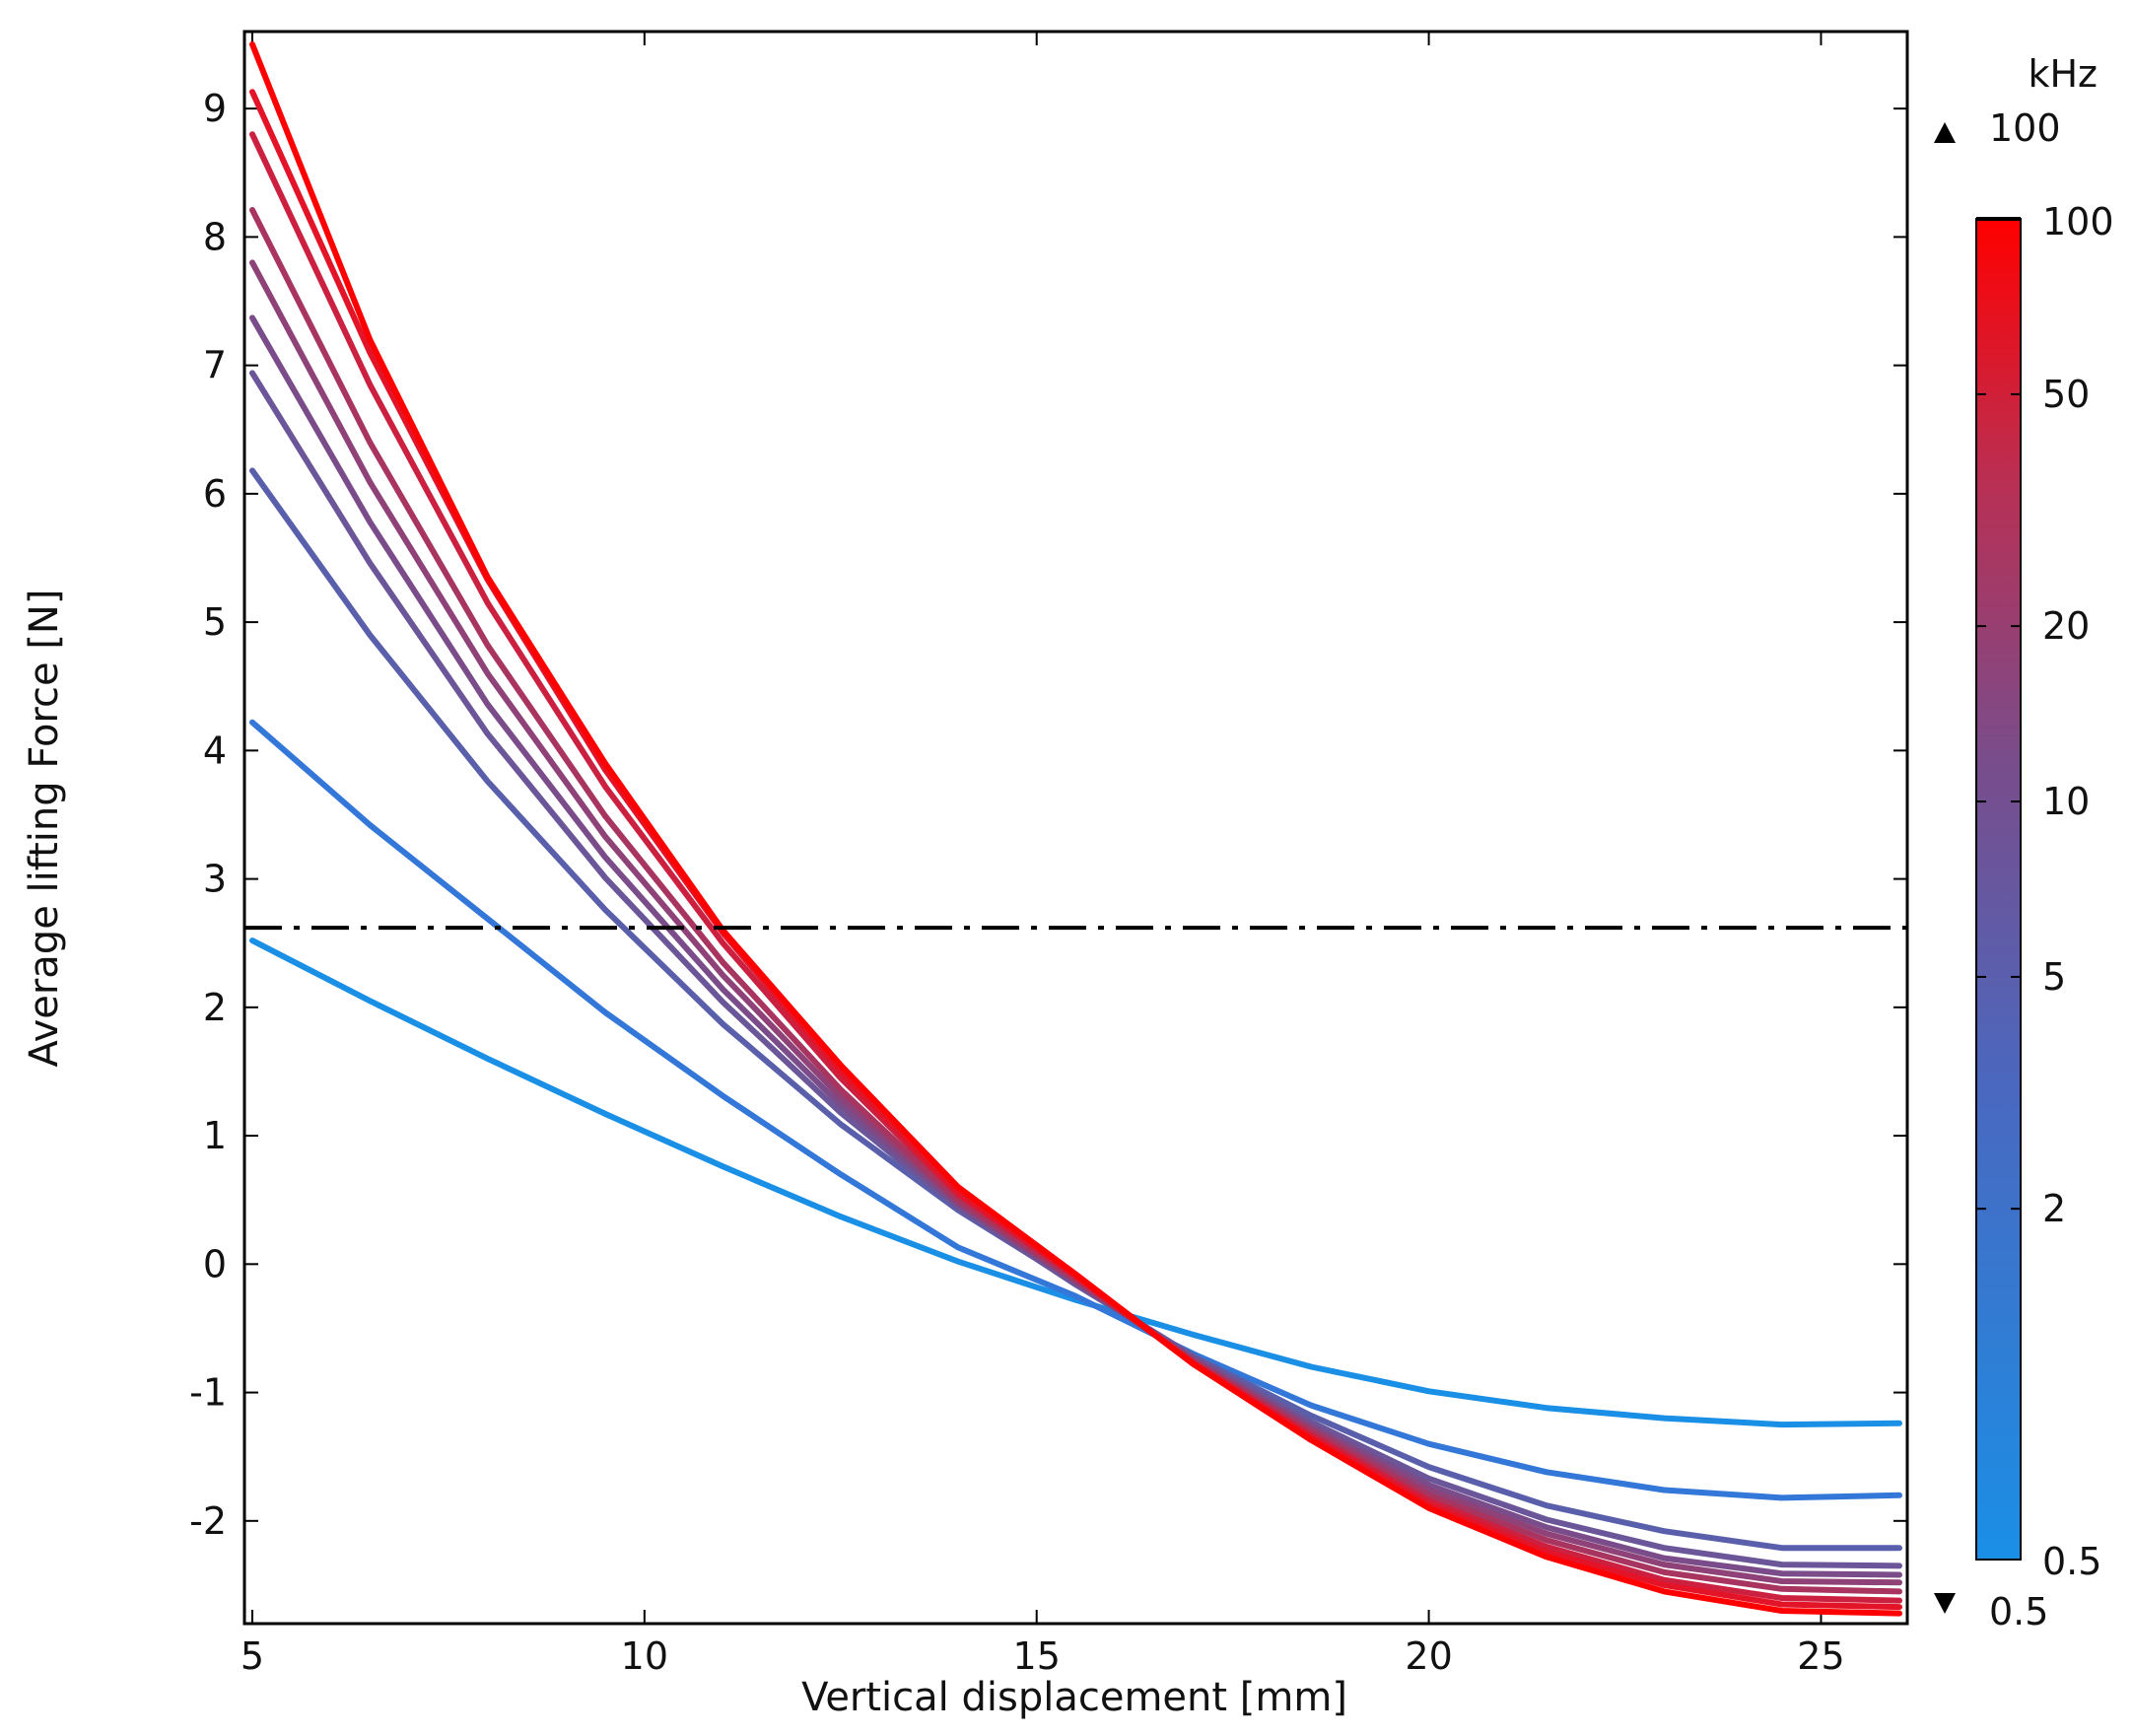 The width and height of the screenshot is (2133, 1736). Describe the element at coordinates (215, 879) in the screenshot. I see `y-tick-label: 3` at that location.